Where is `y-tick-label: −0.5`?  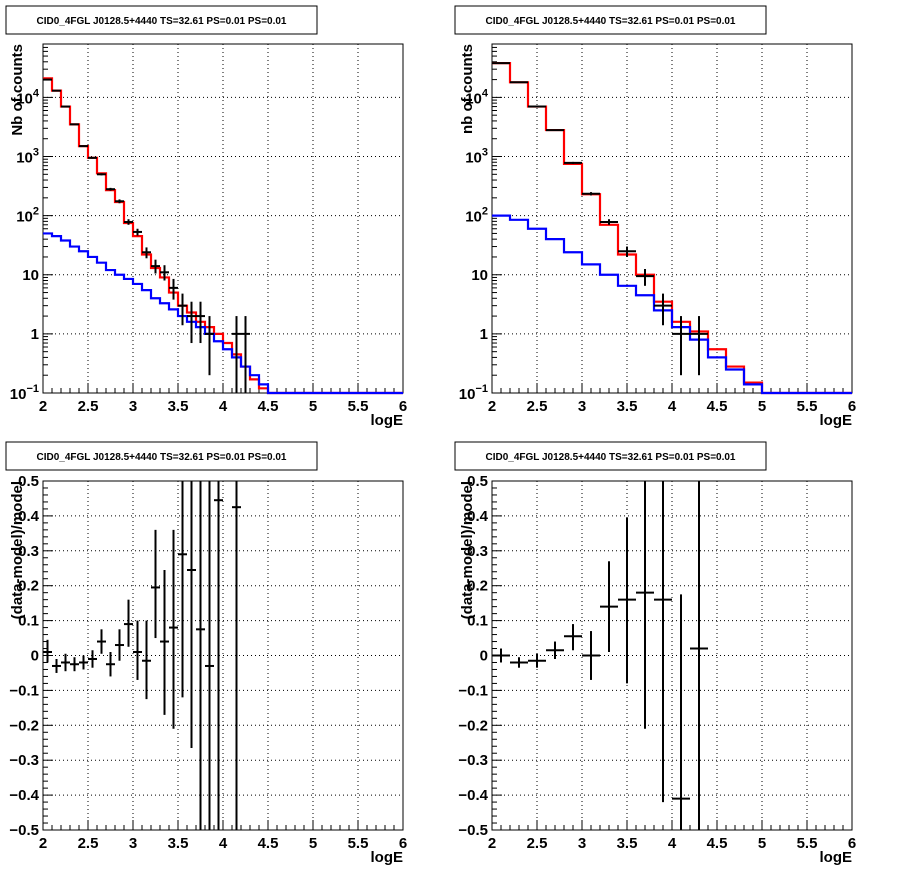 y-tick-label: −0.5 is located at coordinates (24, 830).